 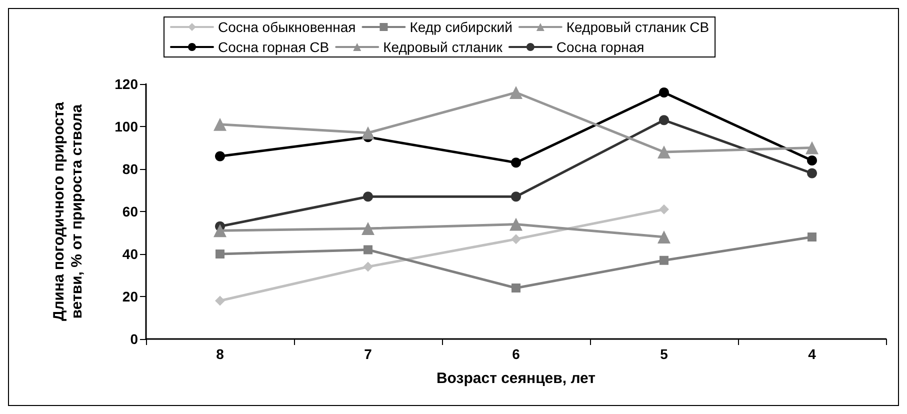 What do you see at coordinates (664, 354) in the screenshot?
I see `x-tick-label: 5` at bounding box center [664, 354].